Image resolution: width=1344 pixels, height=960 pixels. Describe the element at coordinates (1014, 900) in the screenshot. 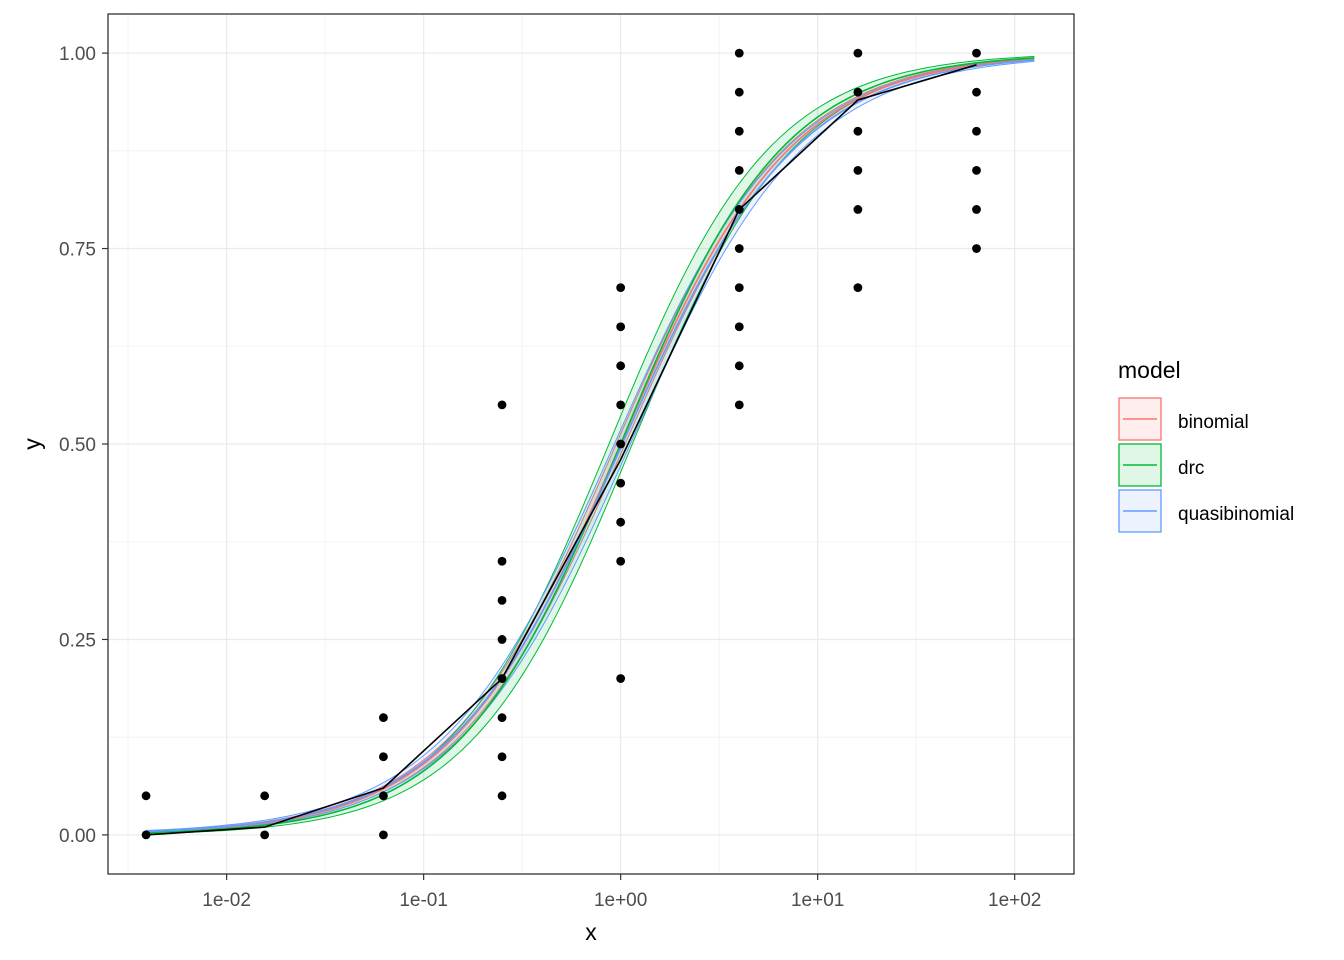

I see `x-tick-label: 1e+02` at that location.